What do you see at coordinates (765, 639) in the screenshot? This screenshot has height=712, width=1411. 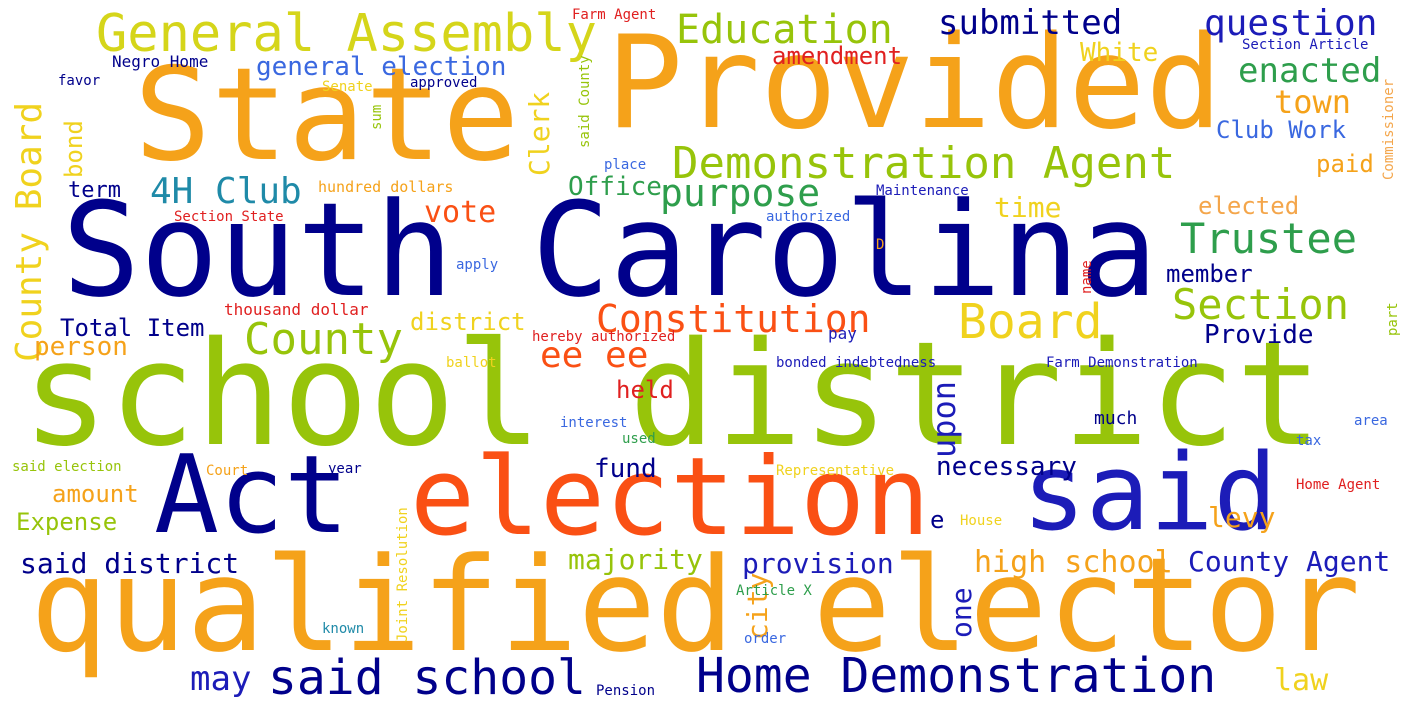 I see `word-order: order` at bounding box center [765, 639].